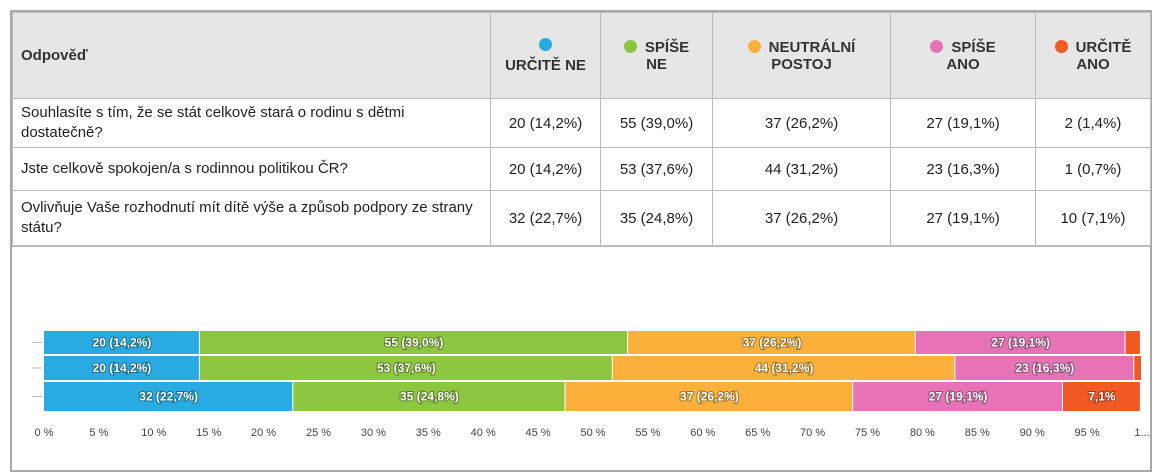  I want to click on bar-label: 35 (24,8%), so click(429, 397).